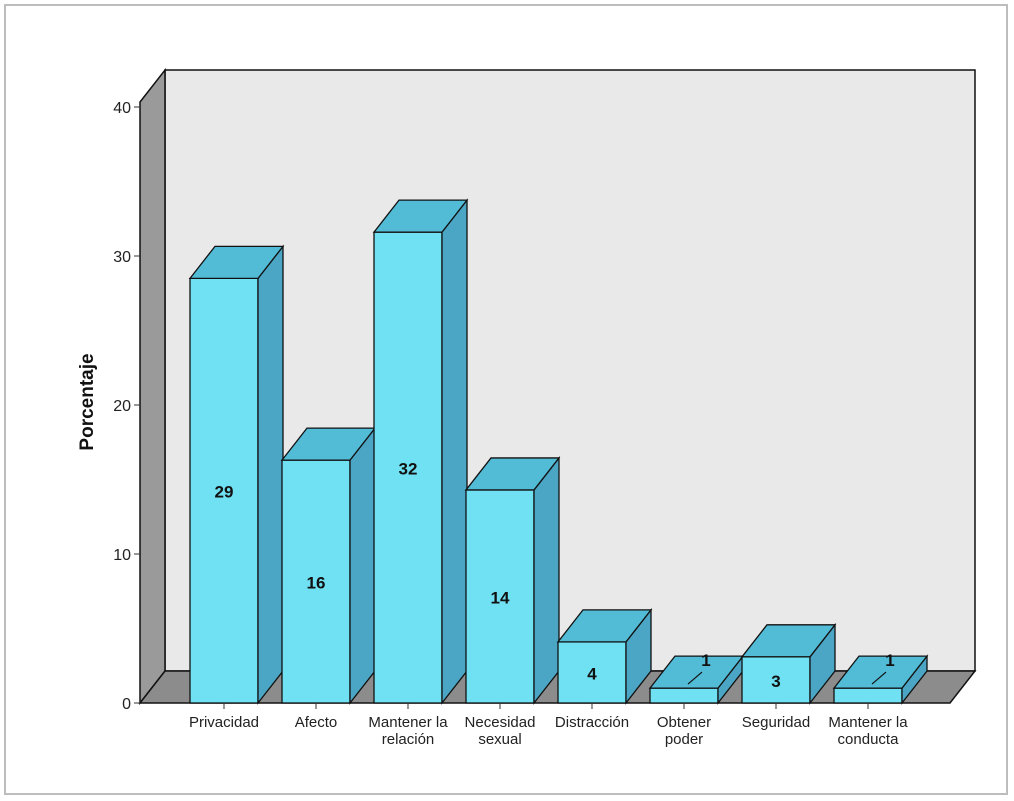  I want to click on x-tick-label: Seguridad, so click(776, 722).